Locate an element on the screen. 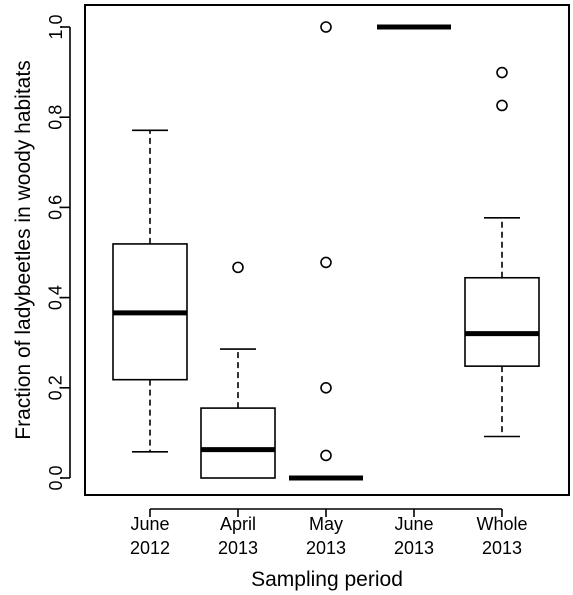  y-tick-label: 0.8 is located at coordinates (56, 117).